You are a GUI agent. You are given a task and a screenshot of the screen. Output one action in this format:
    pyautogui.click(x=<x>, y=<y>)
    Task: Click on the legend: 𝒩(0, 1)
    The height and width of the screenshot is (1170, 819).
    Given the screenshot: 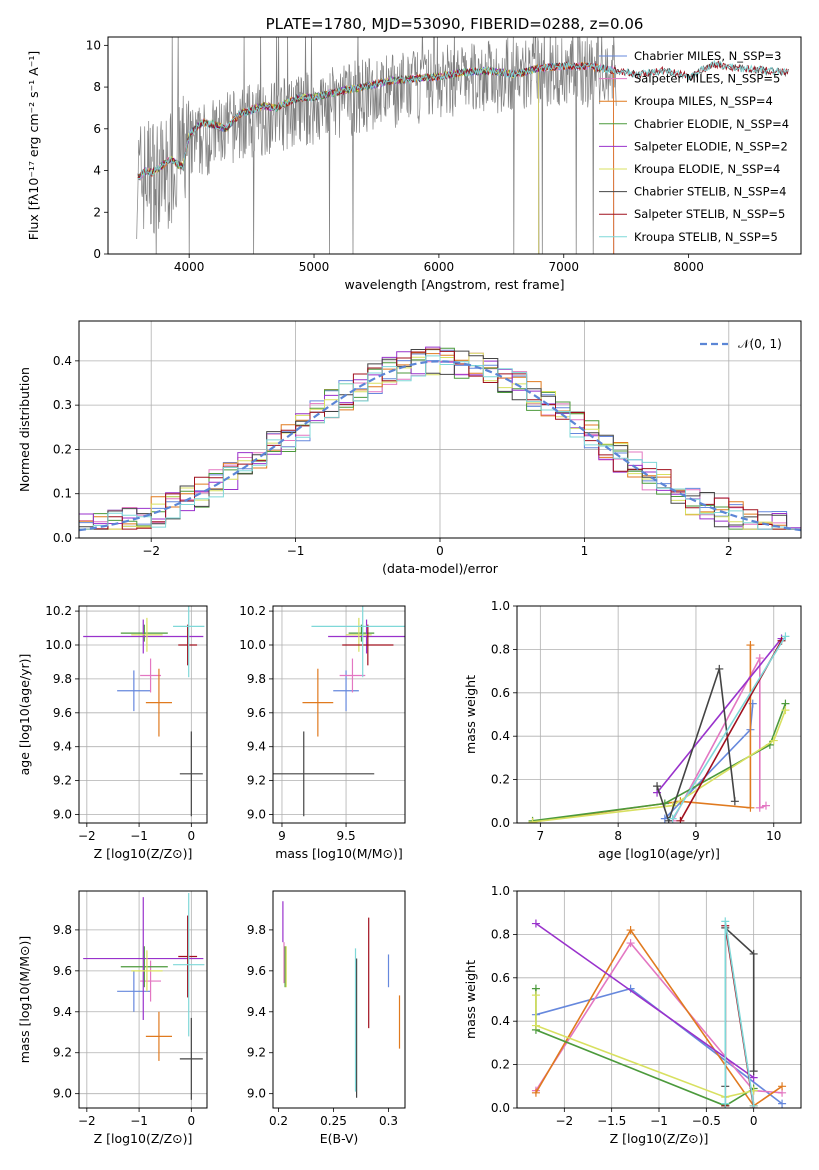 What is the action you would take?
    pyautogui.click(x=741, y=344)
    